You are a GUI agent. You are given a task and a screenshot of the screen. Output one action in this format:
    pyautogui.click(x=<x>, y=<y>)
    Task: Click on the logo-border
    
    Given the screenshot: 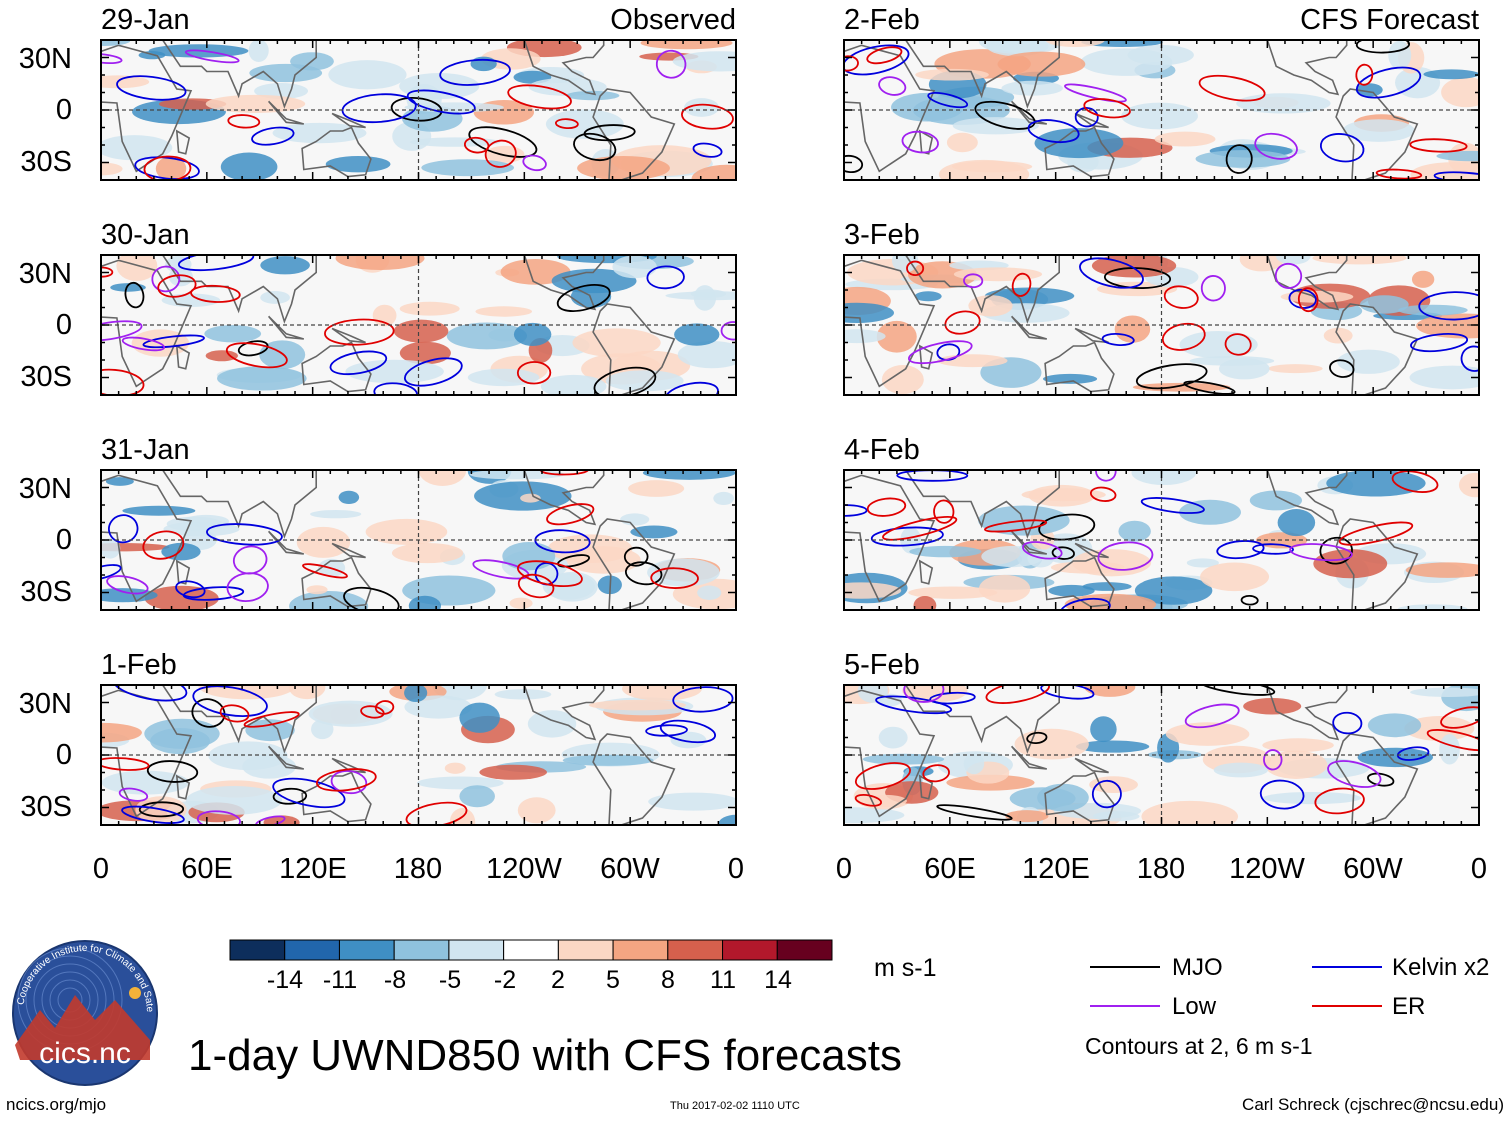 What is the action you would take?
    pyautogui.click(x=85, y=1013)
    